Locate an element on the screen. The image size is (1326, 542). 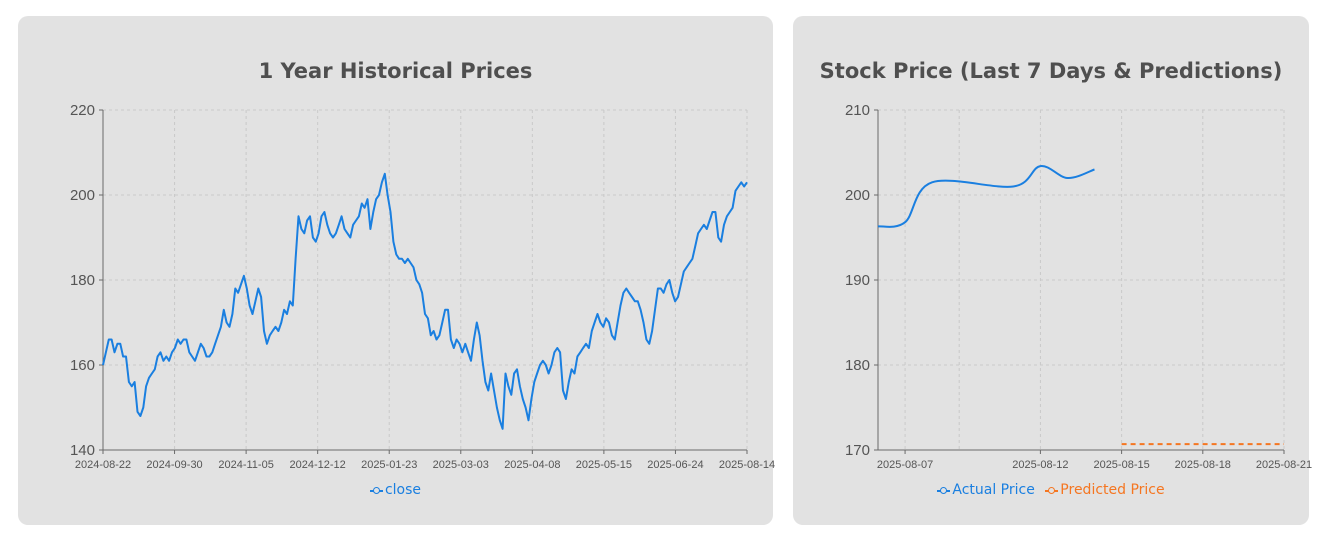
chart-legend: close is located at coordinates (395, 490).